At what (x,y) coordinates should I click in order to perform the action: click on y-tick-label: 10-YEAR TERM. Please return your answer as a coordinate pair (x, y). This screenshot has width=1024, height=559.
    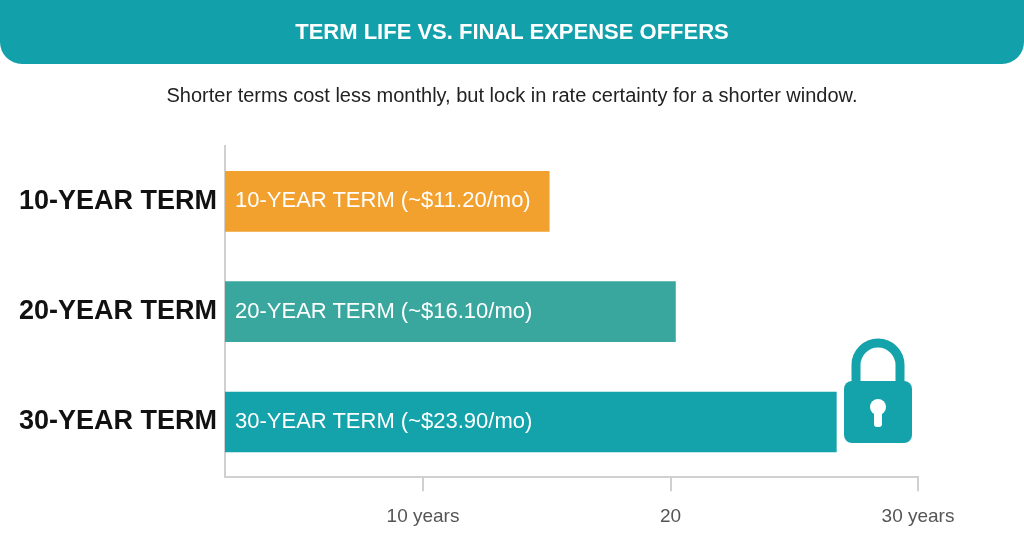
    Looking at the image, I should click on (117, 199).